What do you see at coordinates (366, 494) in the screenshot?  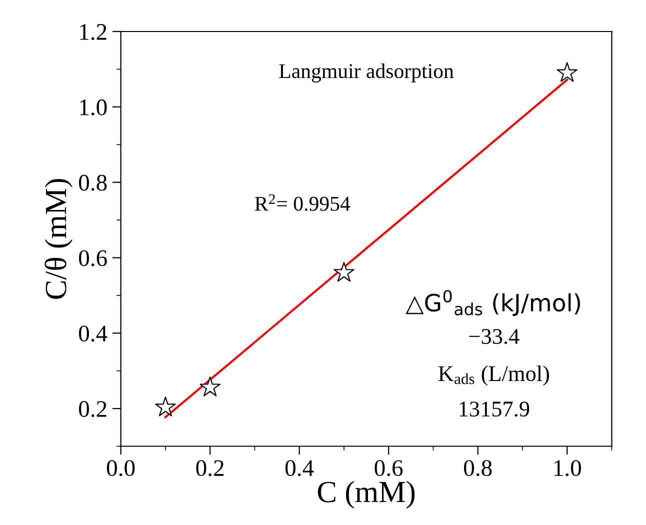 I see `x-axis-title: C (mM)` at bounding box center [366, 494].